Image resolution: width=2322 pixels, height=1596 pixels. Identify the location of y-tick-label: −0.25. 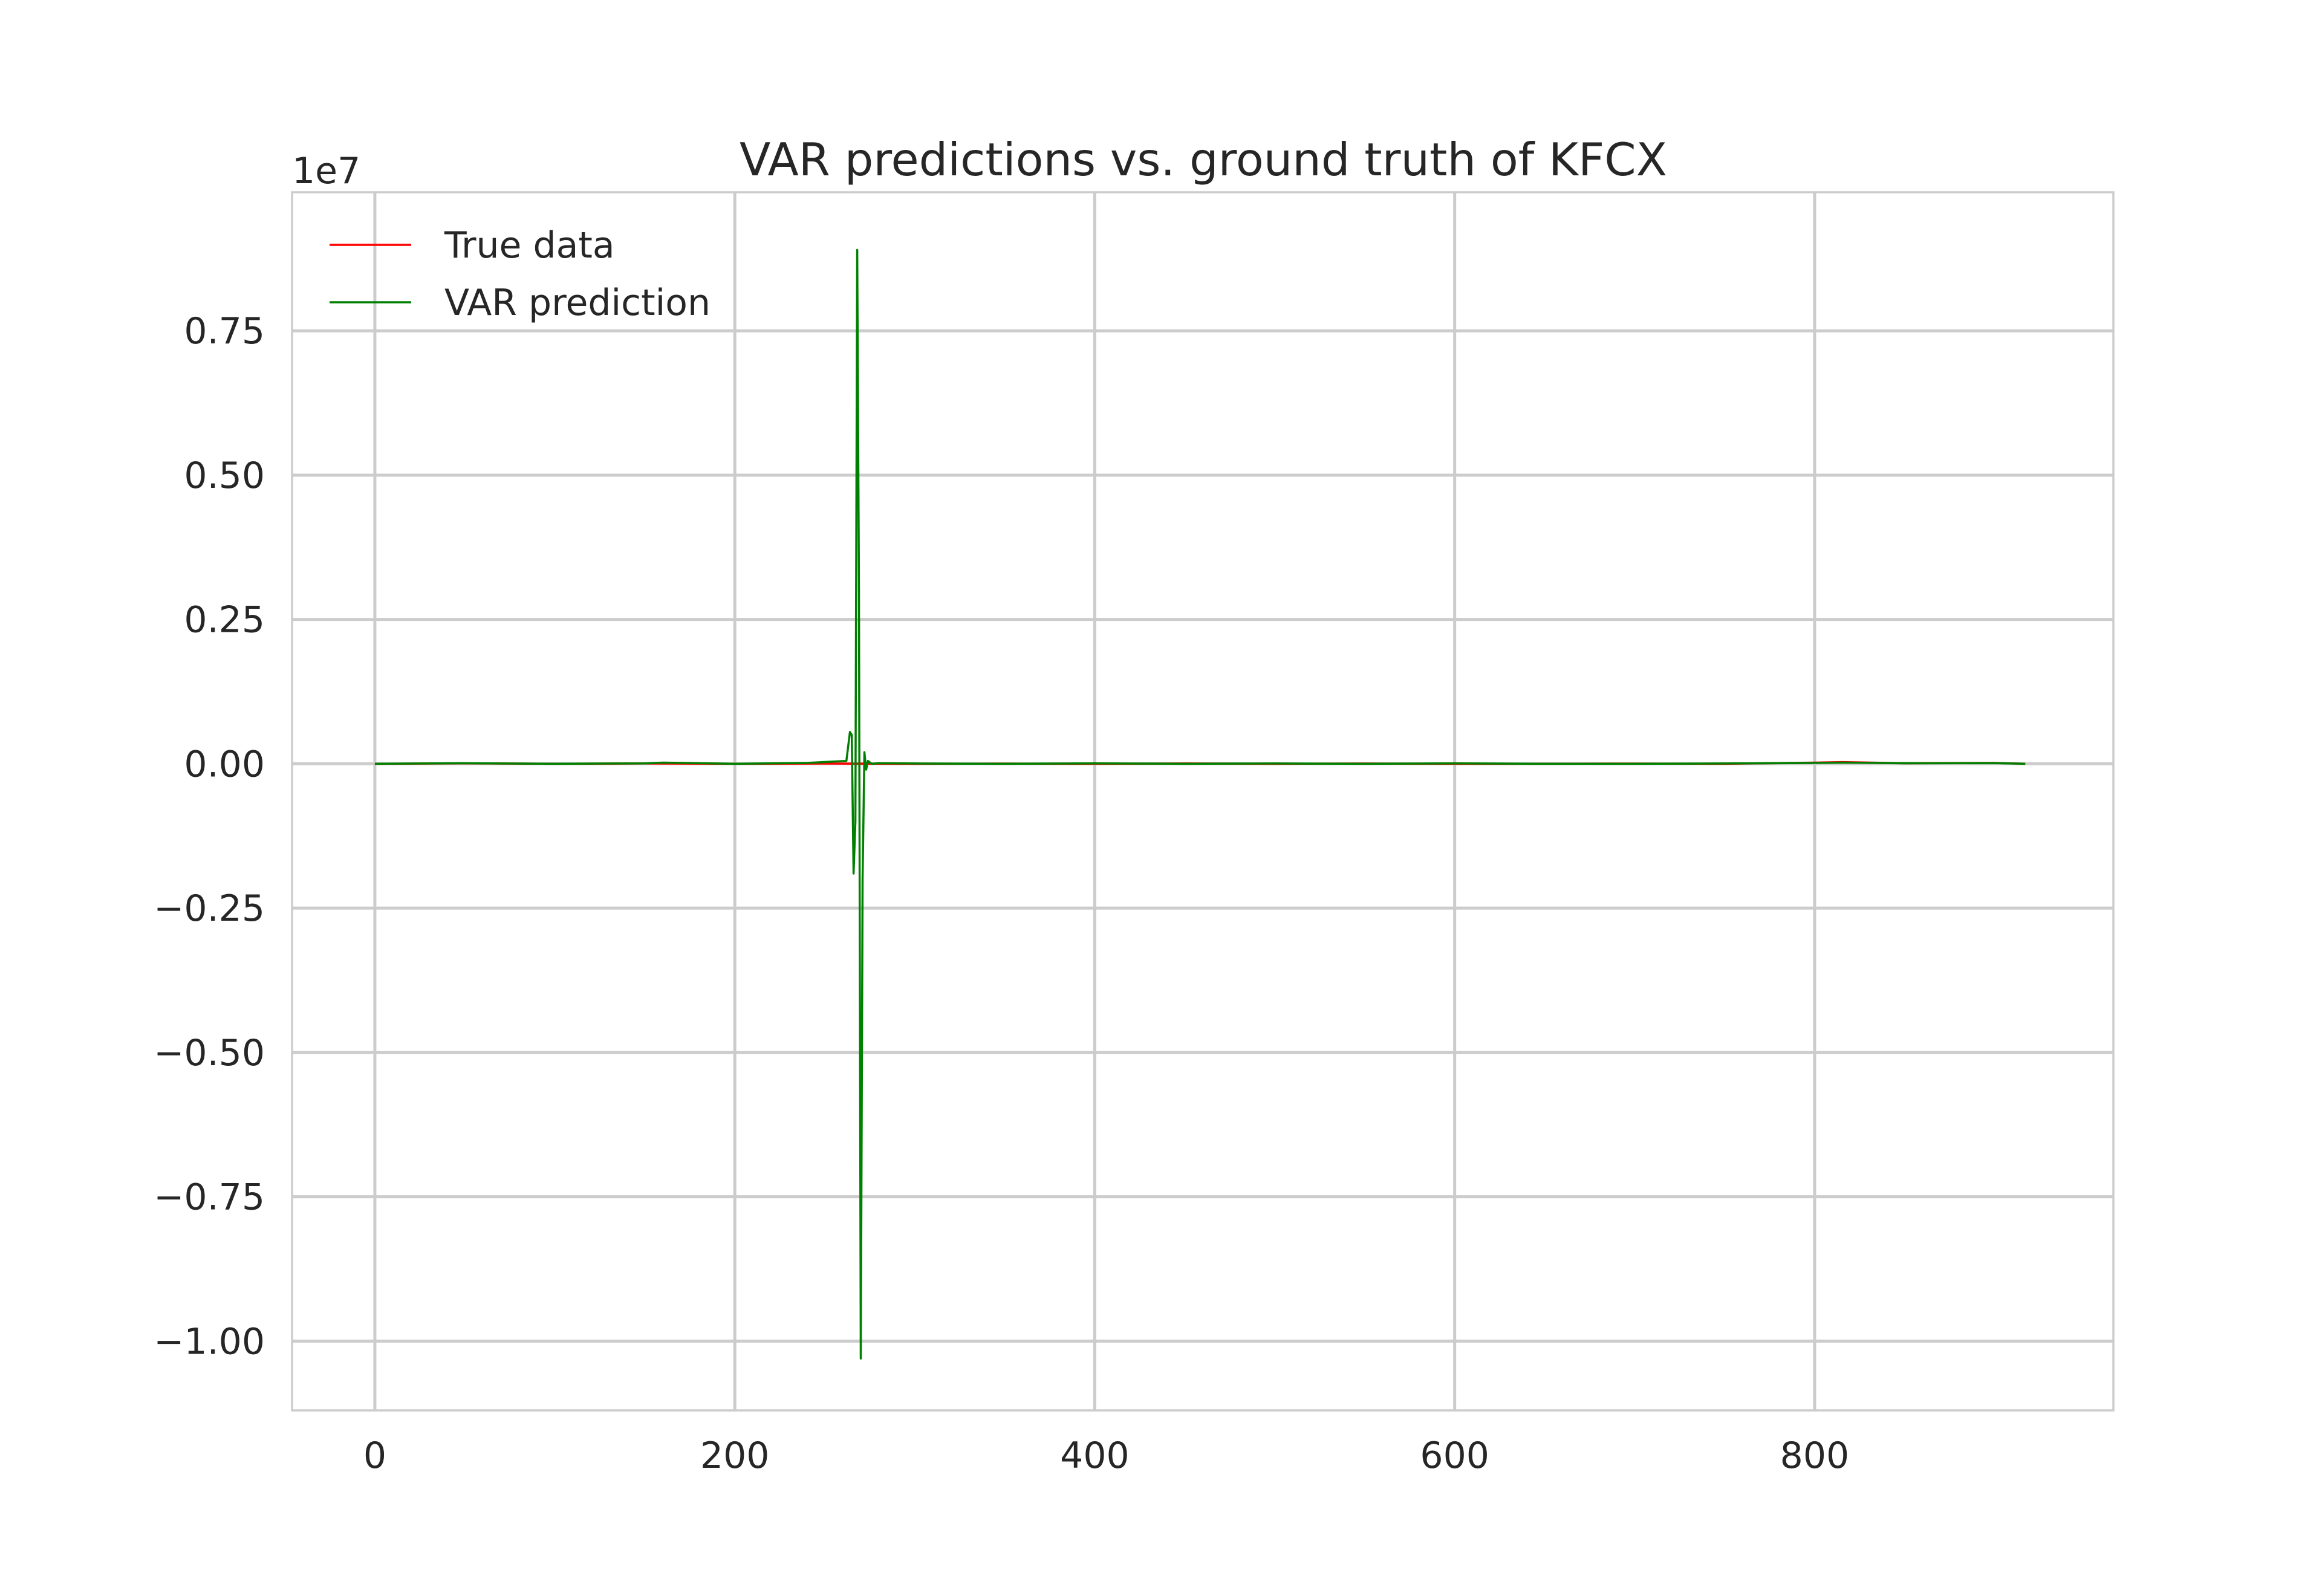
(209, 908).